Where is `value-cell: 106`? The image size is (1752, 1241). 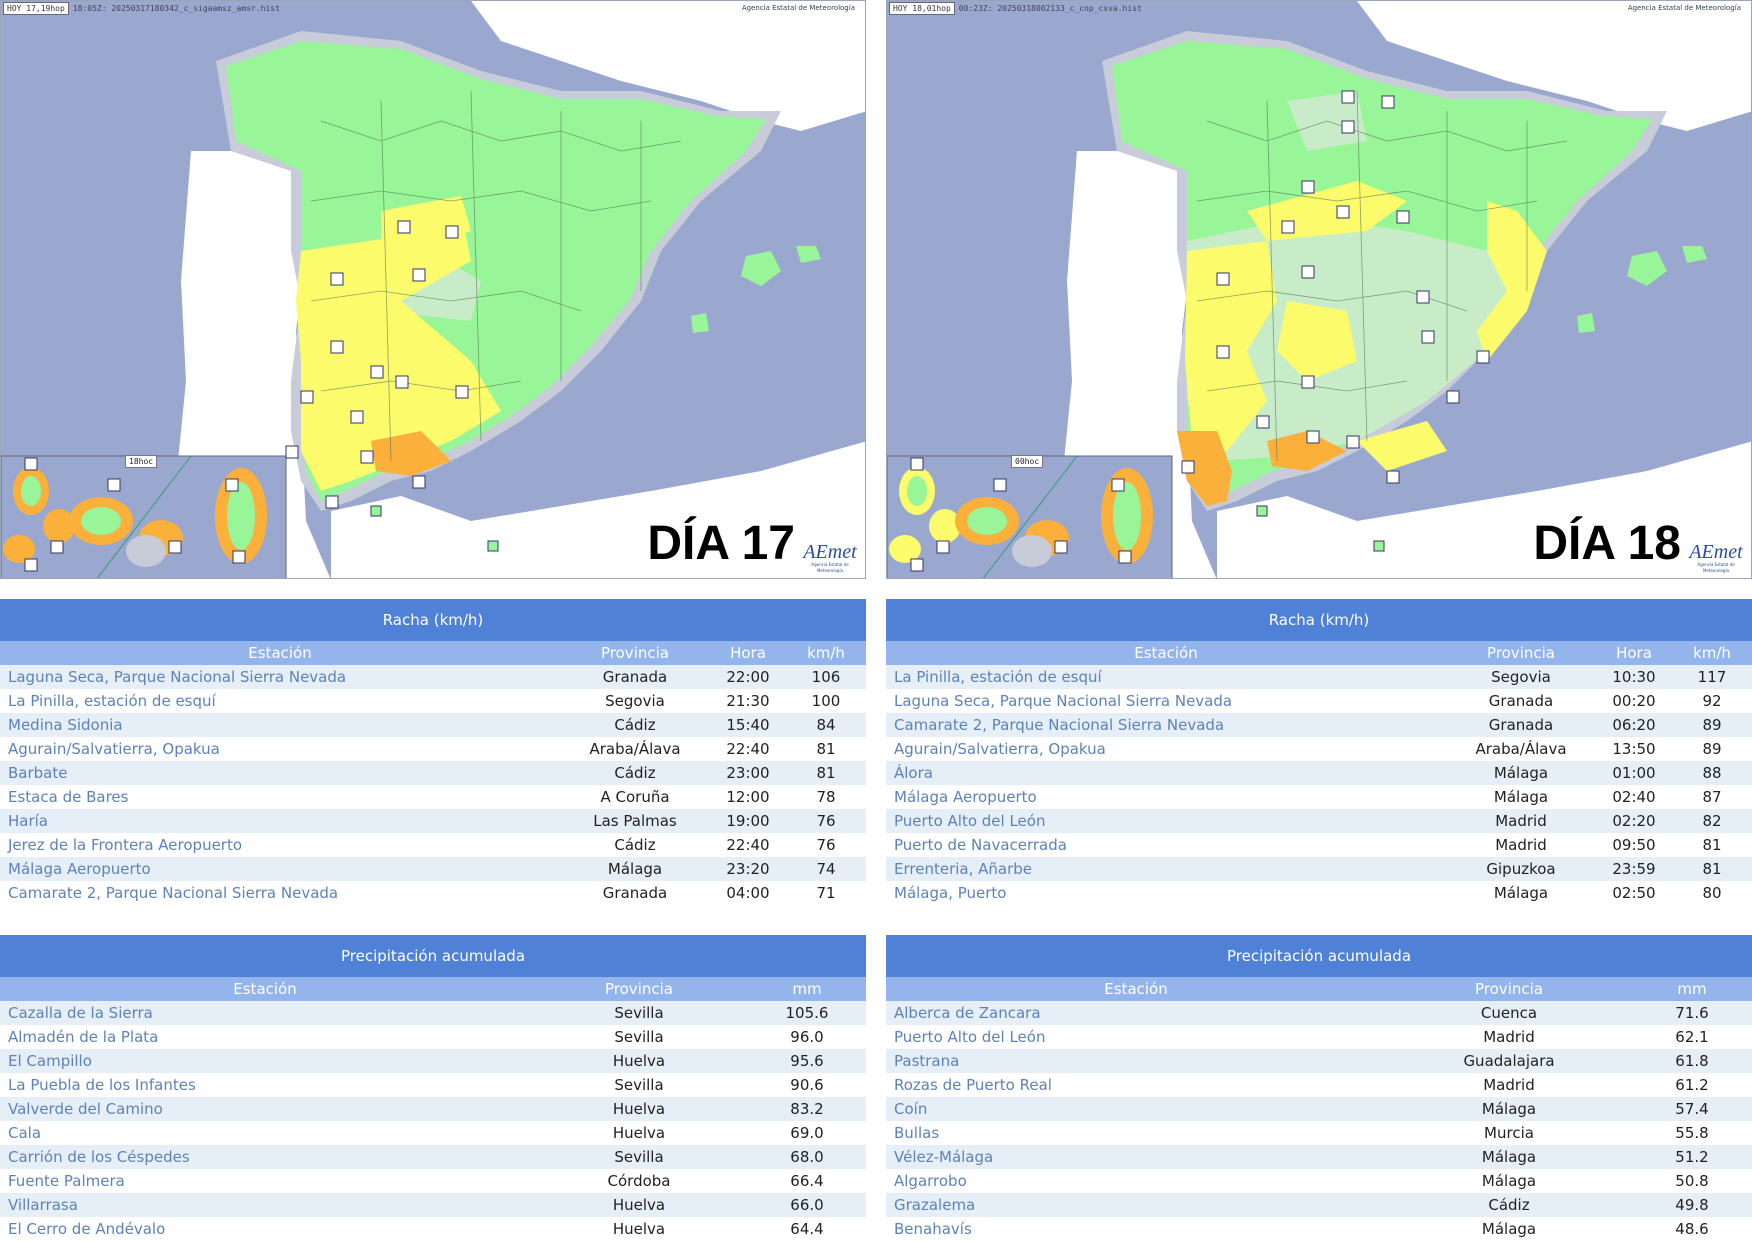 value-cell: 106 is located at coordinates (826, 677).